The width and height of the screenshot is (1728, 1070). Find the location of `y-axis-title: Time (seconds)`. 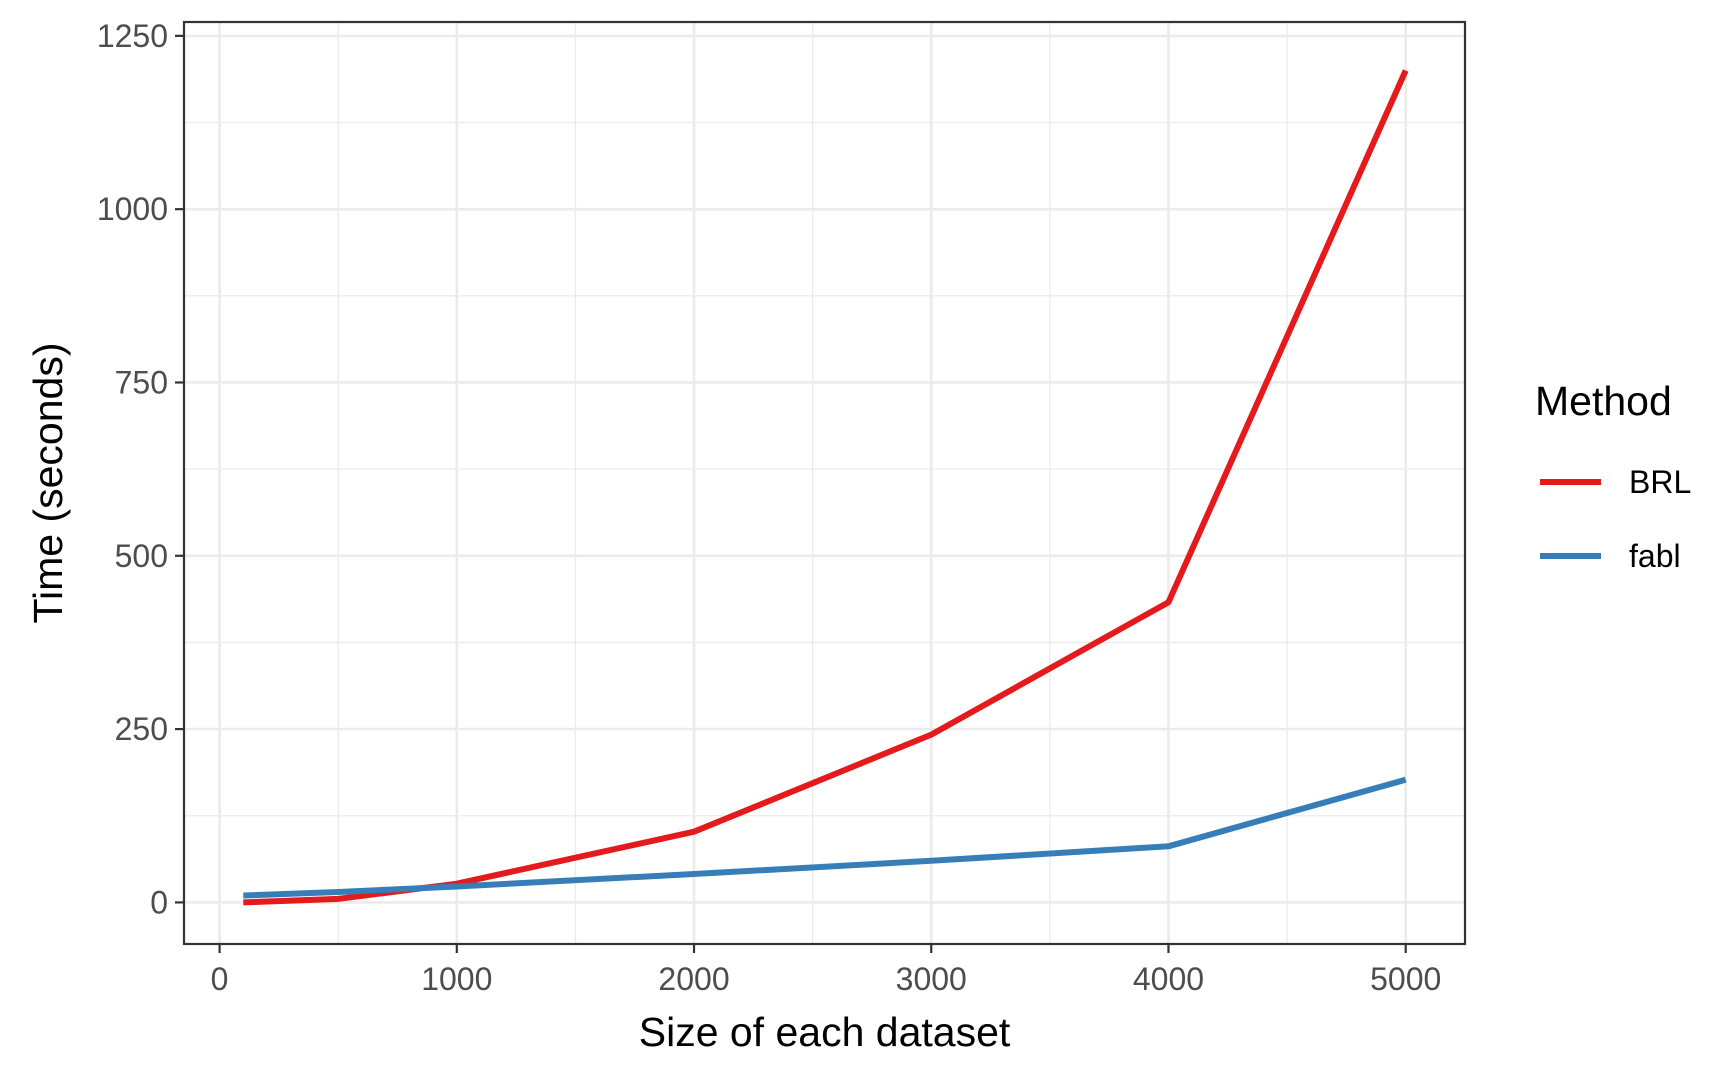

y-axis-title: Time (seconds) is located at coordinates (48, 483).